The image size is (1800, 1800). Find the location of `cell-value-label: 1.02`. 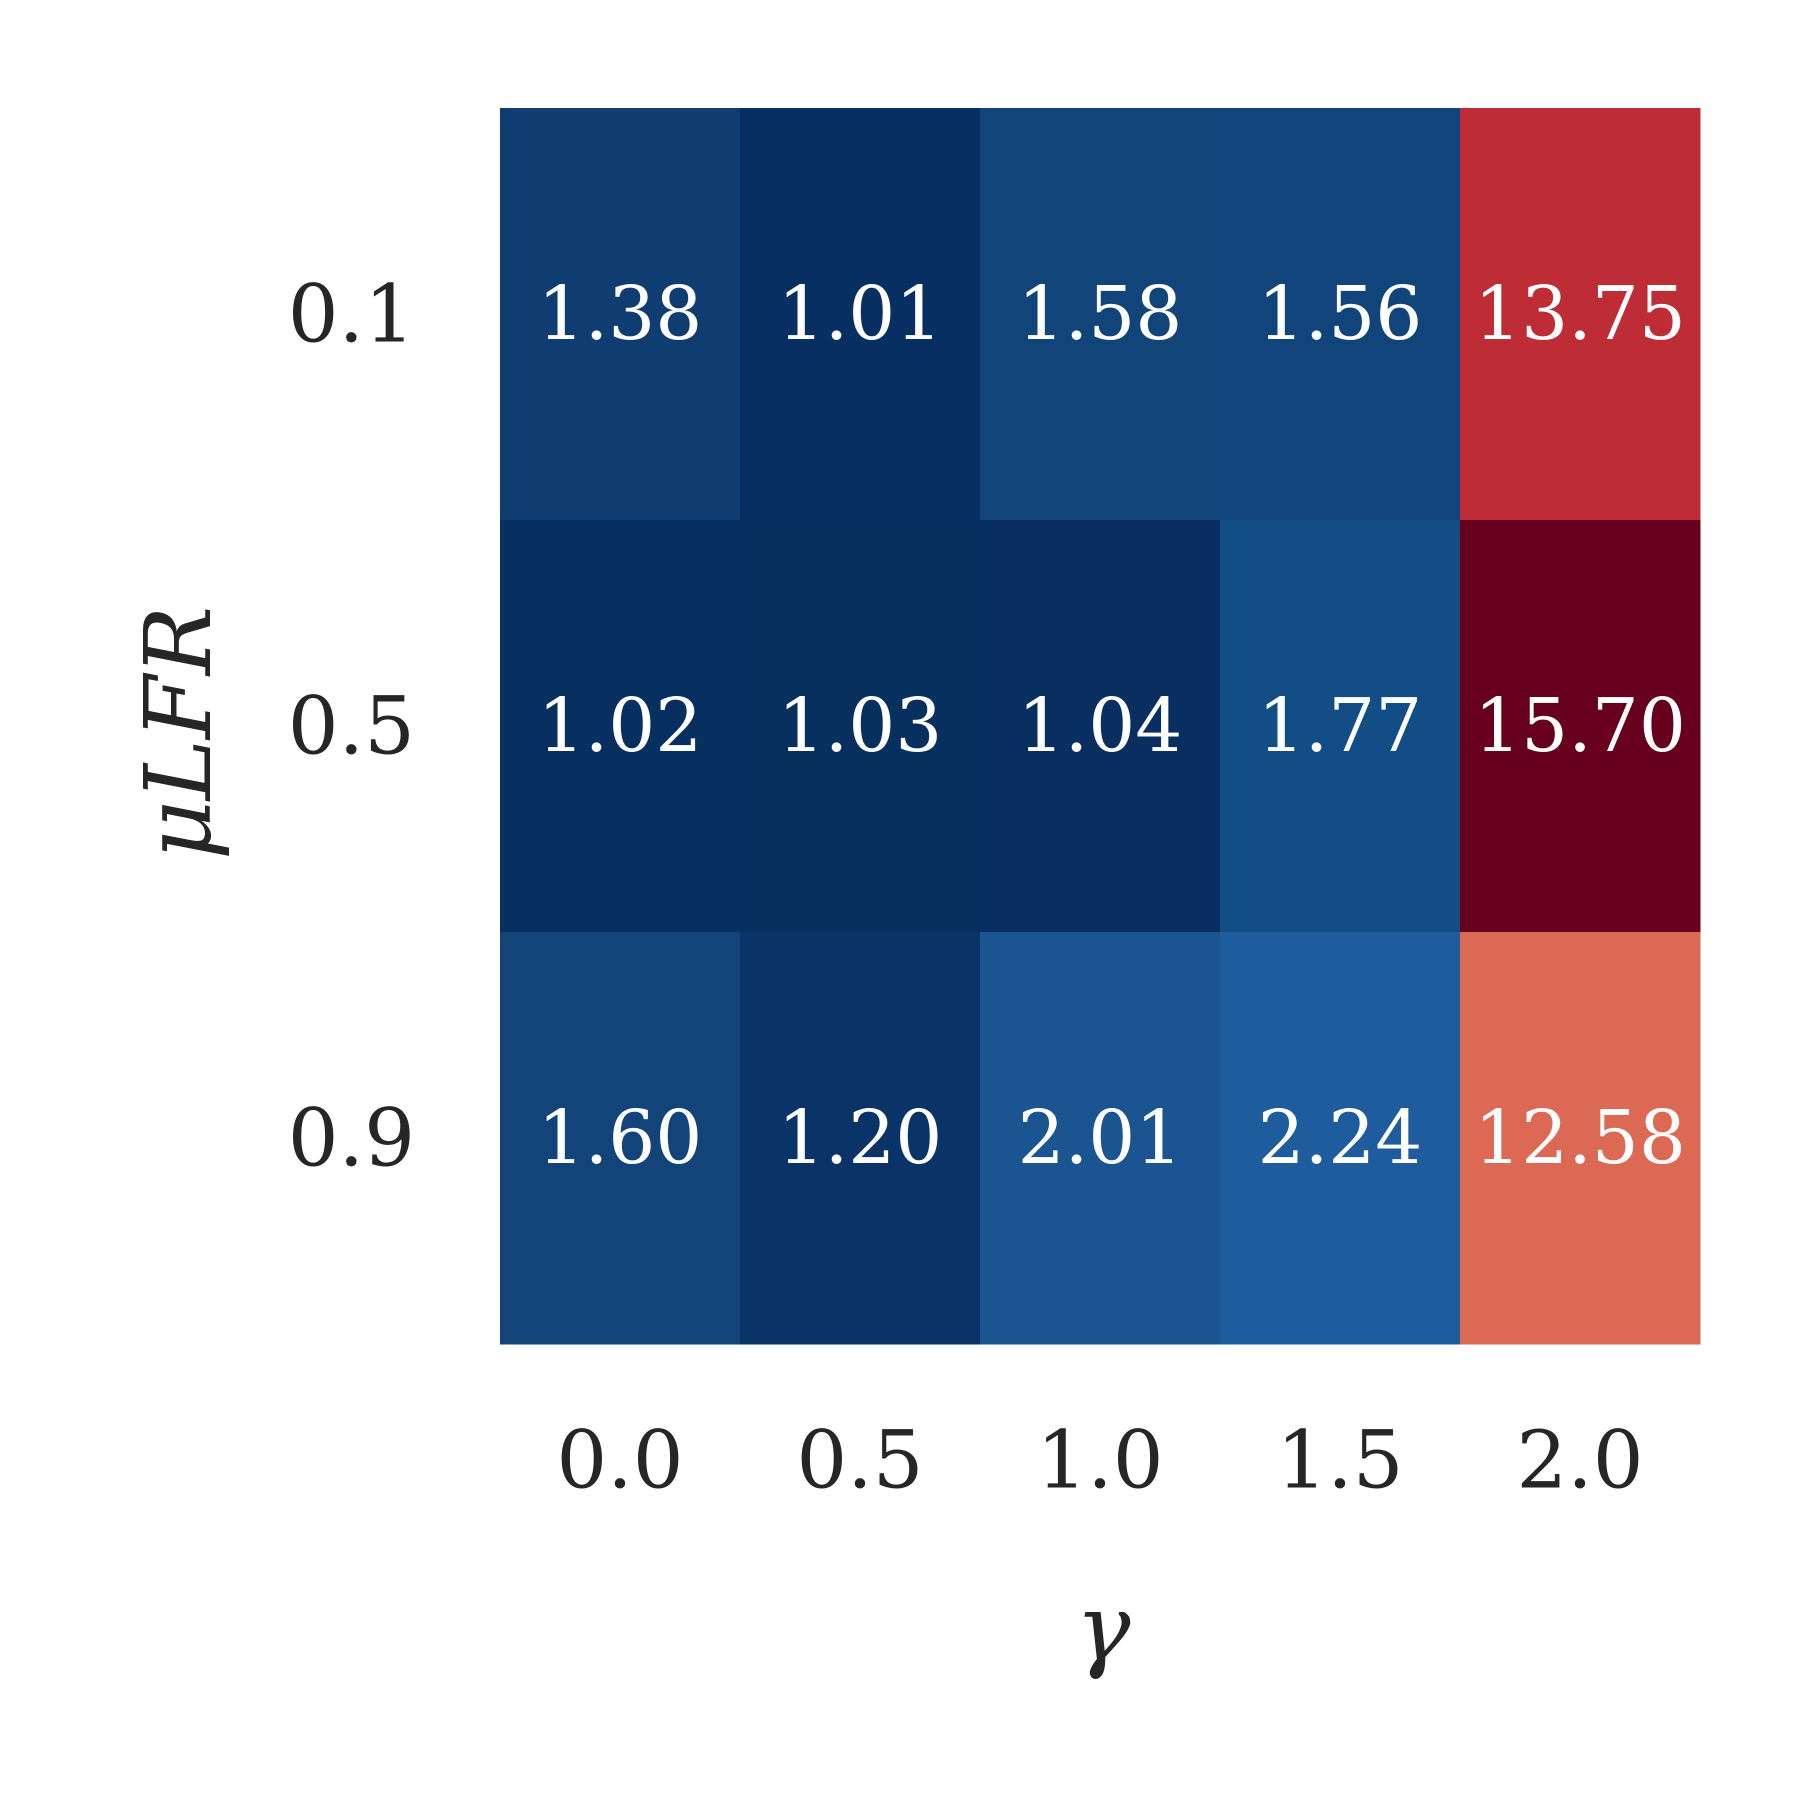

cell-value-label: 1.02 is located at coordinates (620, 726).